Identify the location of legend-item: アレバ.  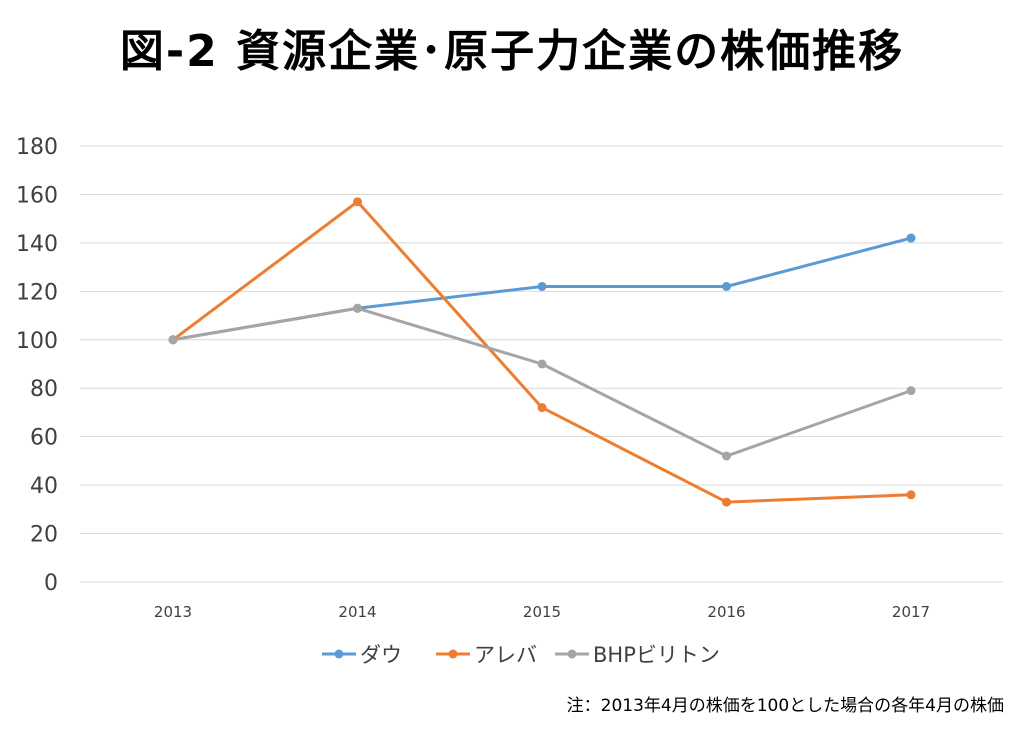
(486, 655).